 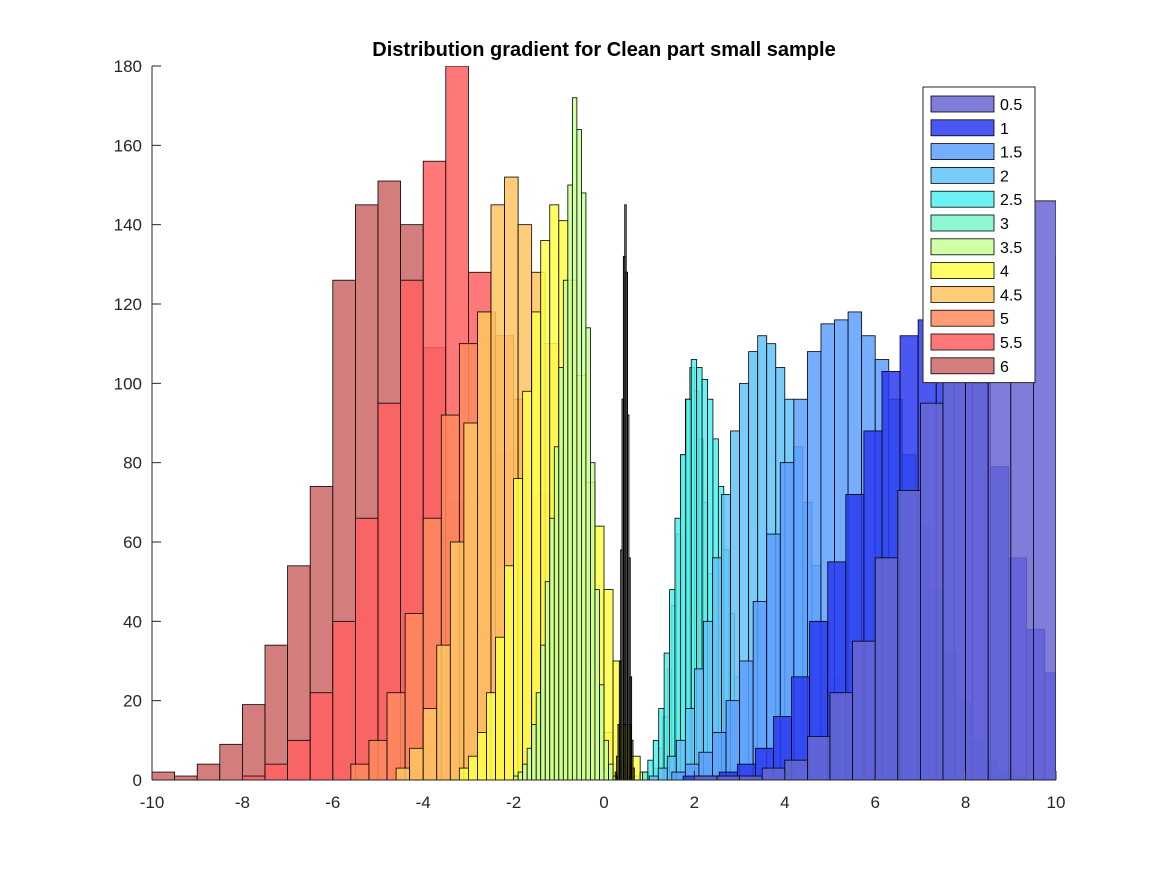 I want to click on legend-box, so click(x=979, y=235).